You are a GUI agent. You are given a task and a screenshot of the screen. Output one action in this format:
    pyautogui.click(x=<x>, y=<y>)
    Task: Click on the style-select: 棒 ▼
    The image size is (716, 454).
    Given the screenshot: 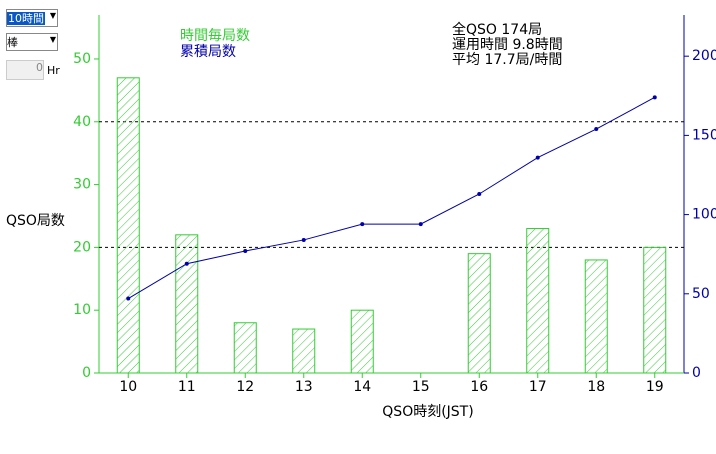 What is the action you would take?
    pyautogui.click(x=32, y=42)
    